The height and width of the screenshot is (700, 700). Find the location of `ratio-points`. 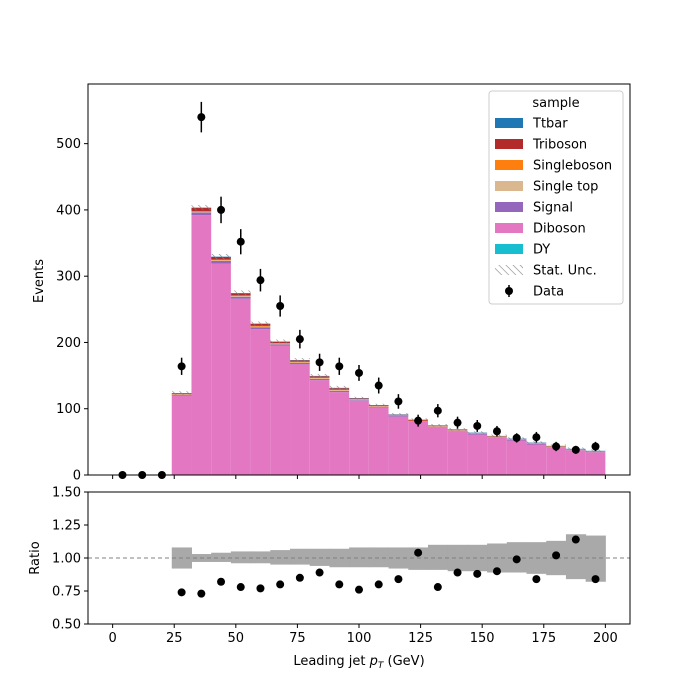

ratio-points is located at coordinates (388, 566).